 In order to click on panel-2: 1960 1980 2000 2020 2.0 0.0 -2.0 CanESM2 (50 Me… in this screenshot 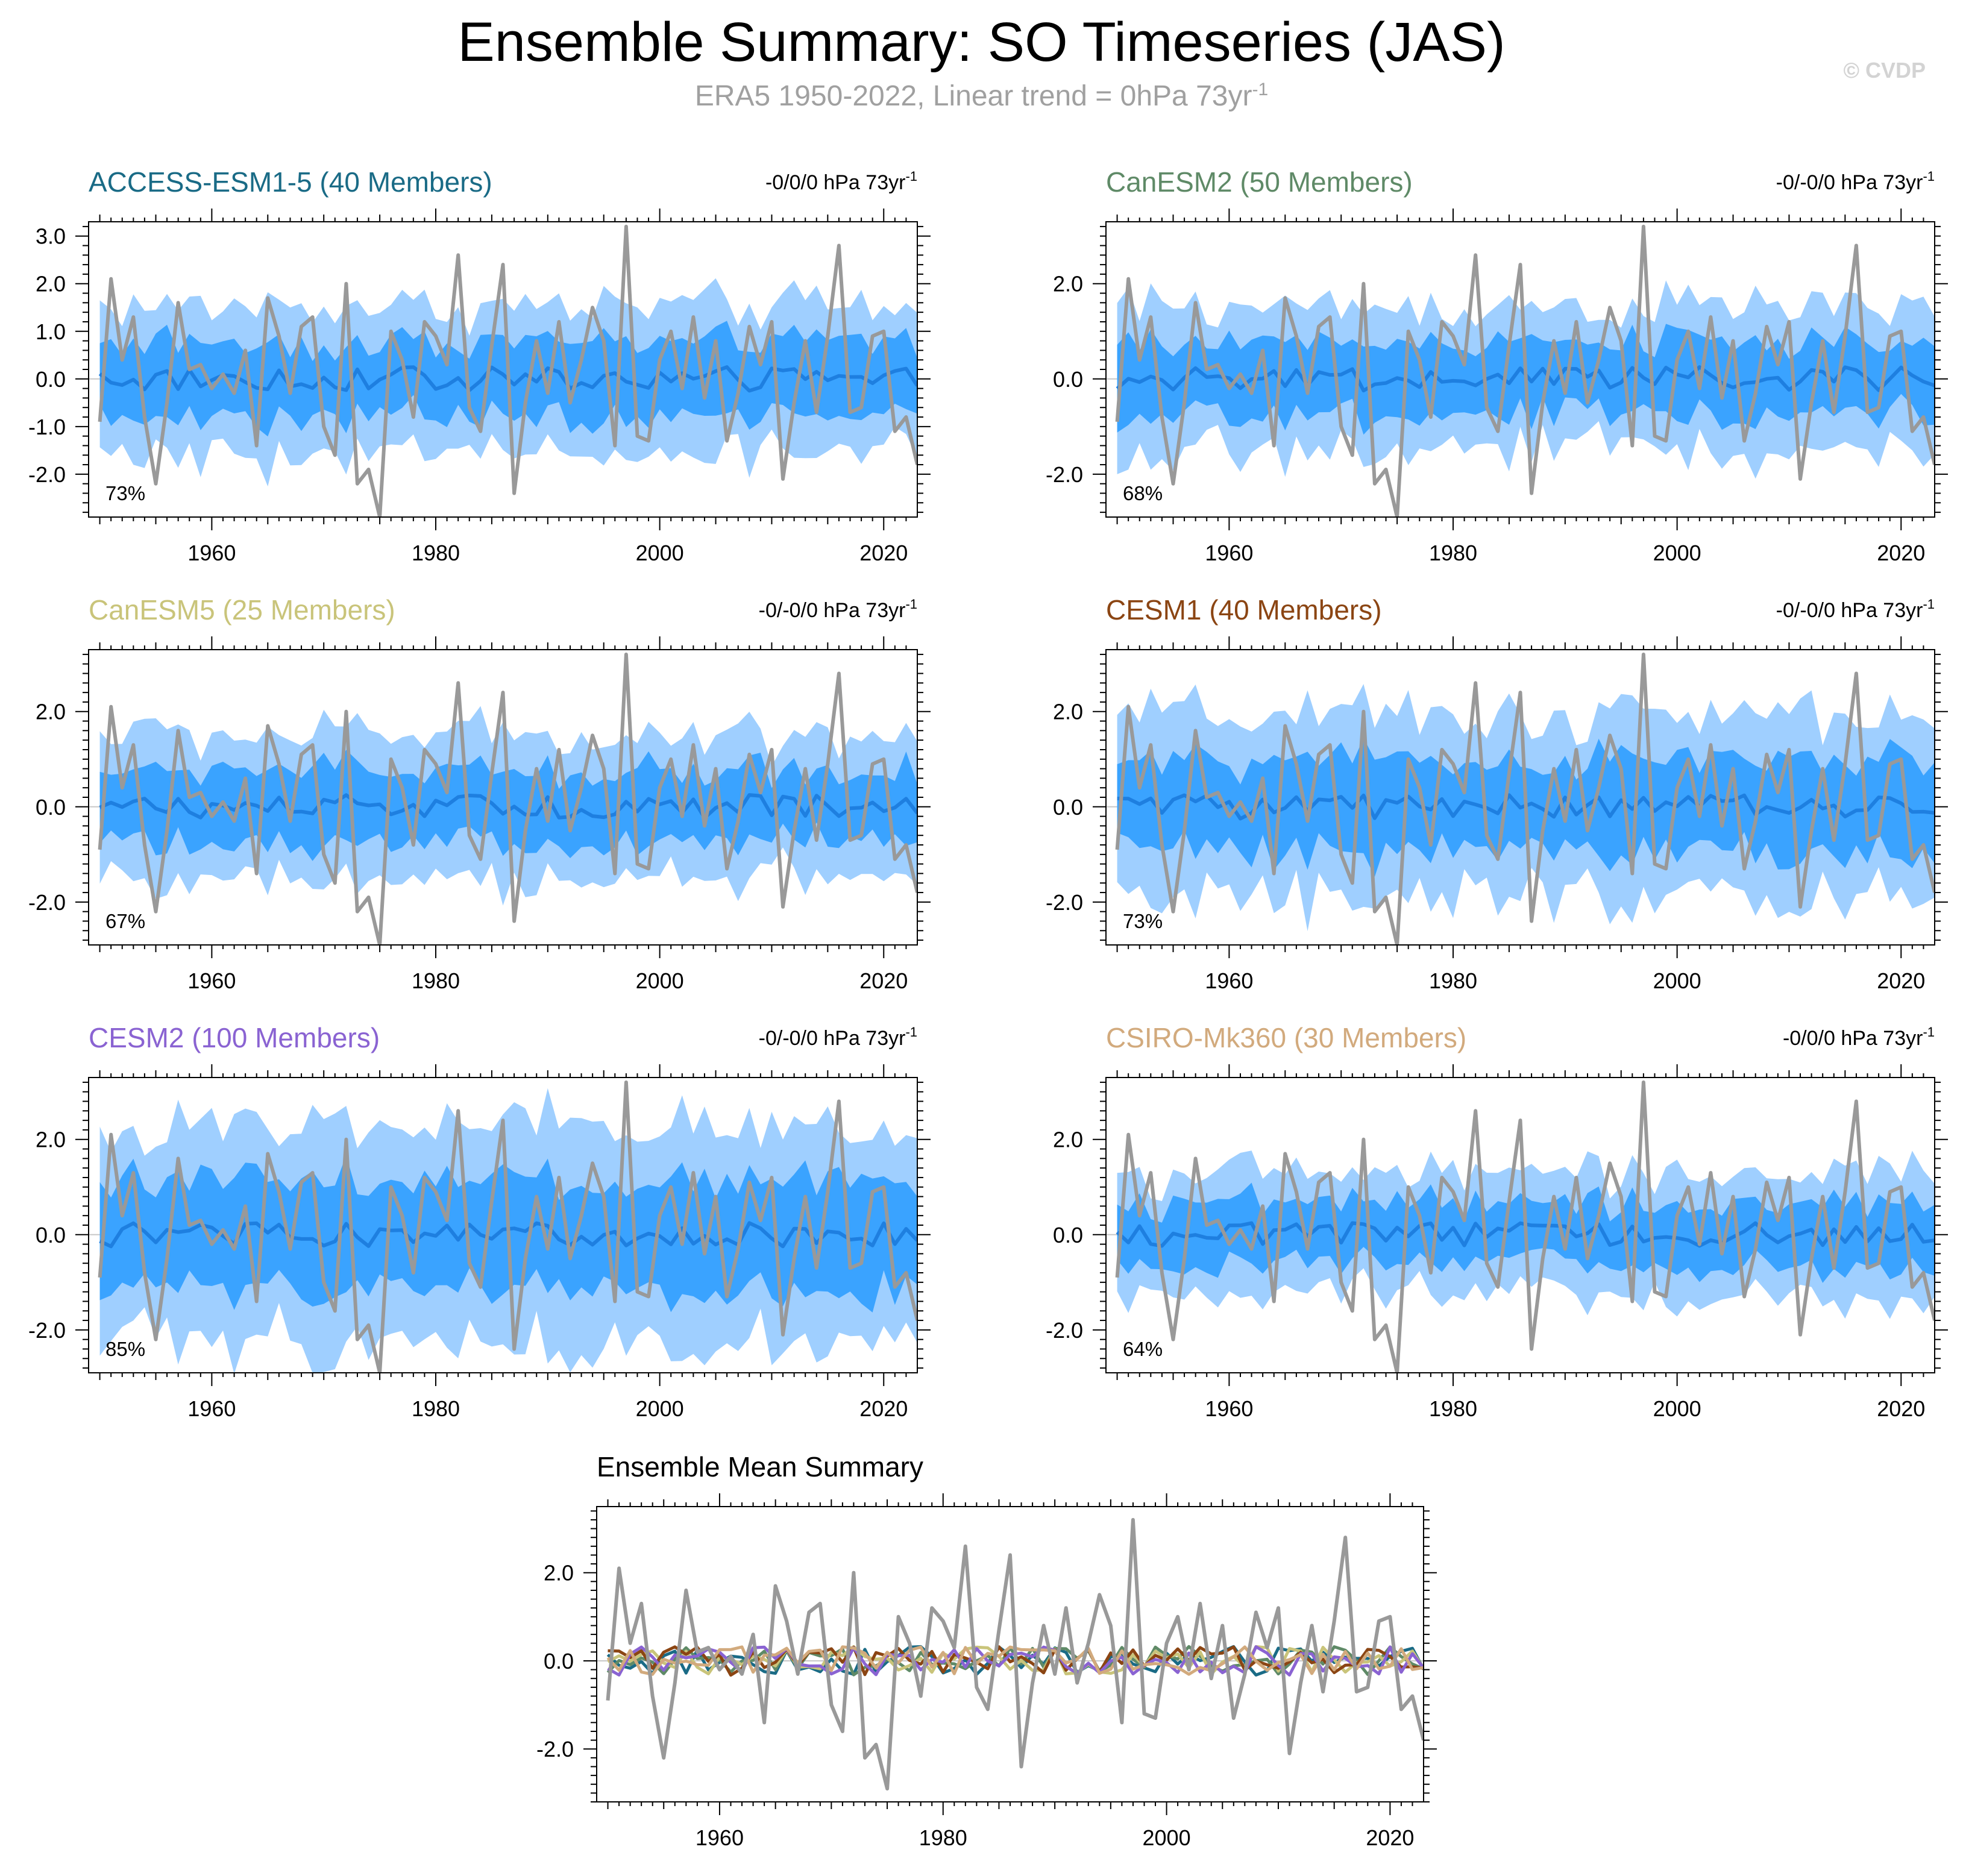, I will do `click(1497, 365)`.